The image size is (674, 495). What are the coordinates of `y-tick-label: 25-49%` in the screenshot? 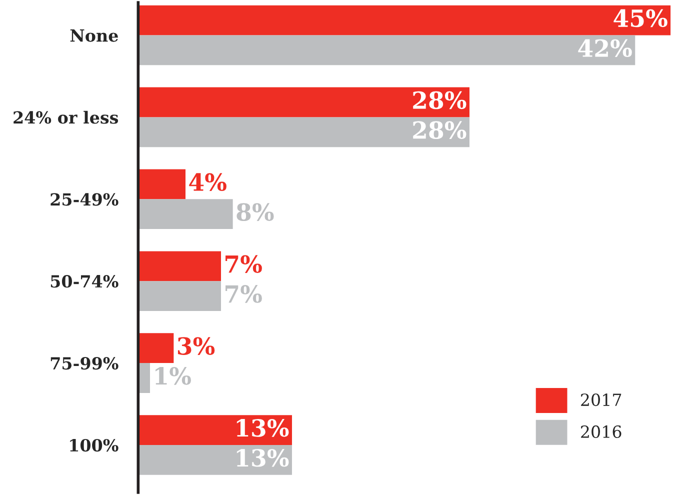 It's located at (84, 199).